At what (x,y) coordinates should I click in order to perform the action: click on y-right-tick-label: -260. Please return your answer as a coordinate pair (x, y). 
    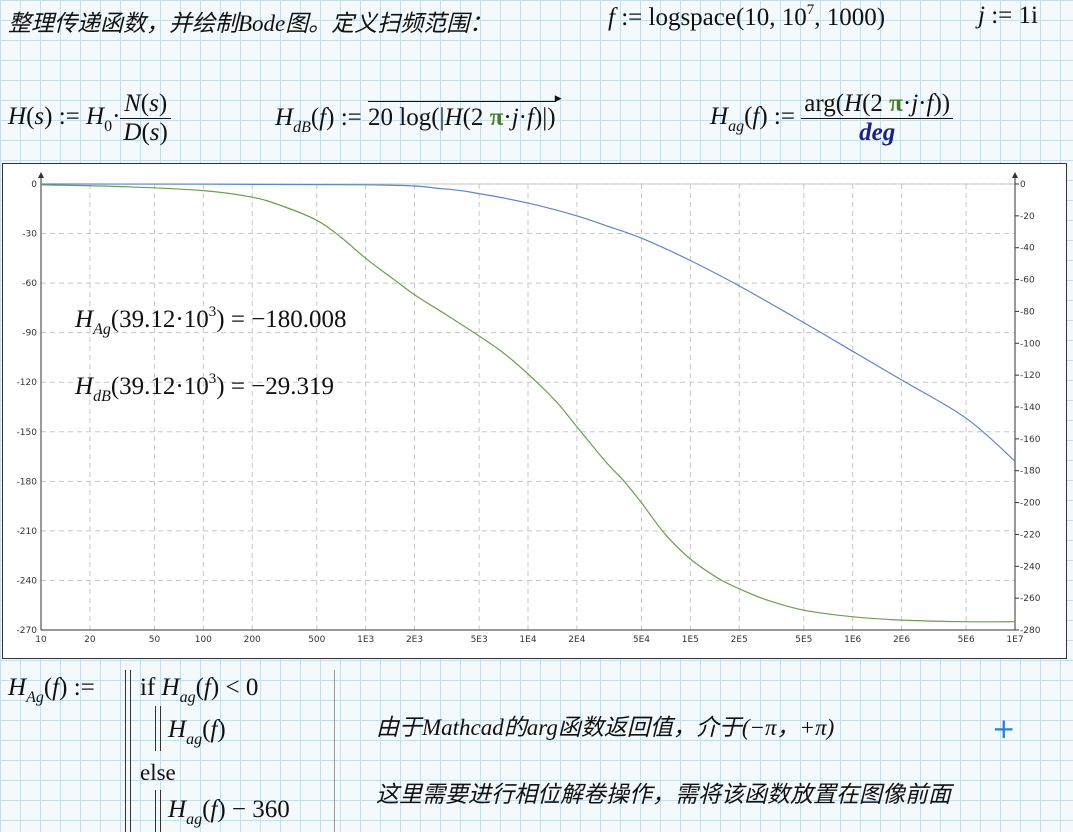
    Looking at the image, I should click on (1030, 599).